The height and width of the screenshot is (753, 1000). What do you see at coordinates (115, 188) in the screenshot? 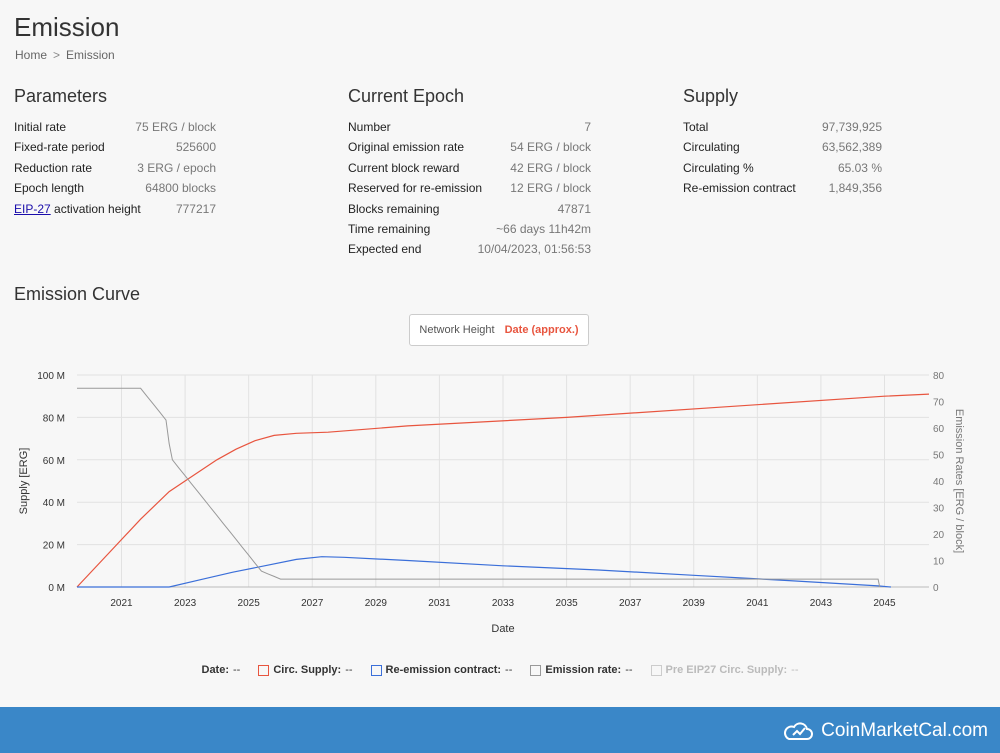
I see `param-row: Epoch length 64800 blocks` at bounding box center [115, 188].